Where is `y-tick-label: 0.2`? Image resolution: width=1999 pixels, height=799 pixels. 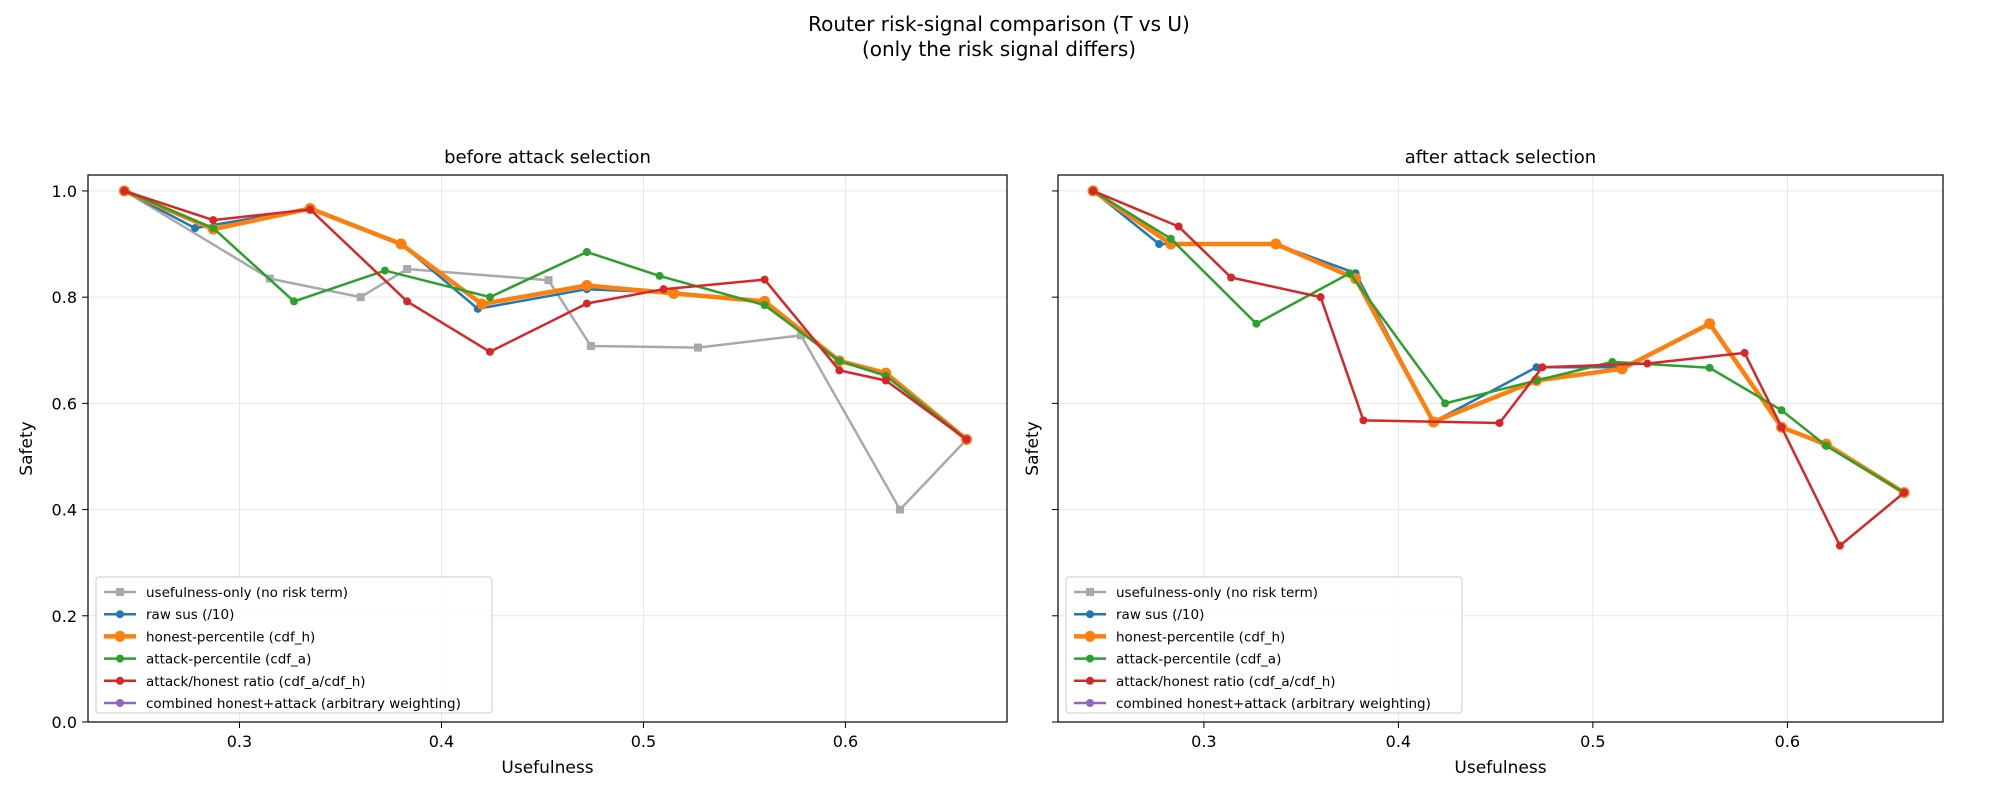
y-tick-label: 0.2 is located at coordinates (64, 616).